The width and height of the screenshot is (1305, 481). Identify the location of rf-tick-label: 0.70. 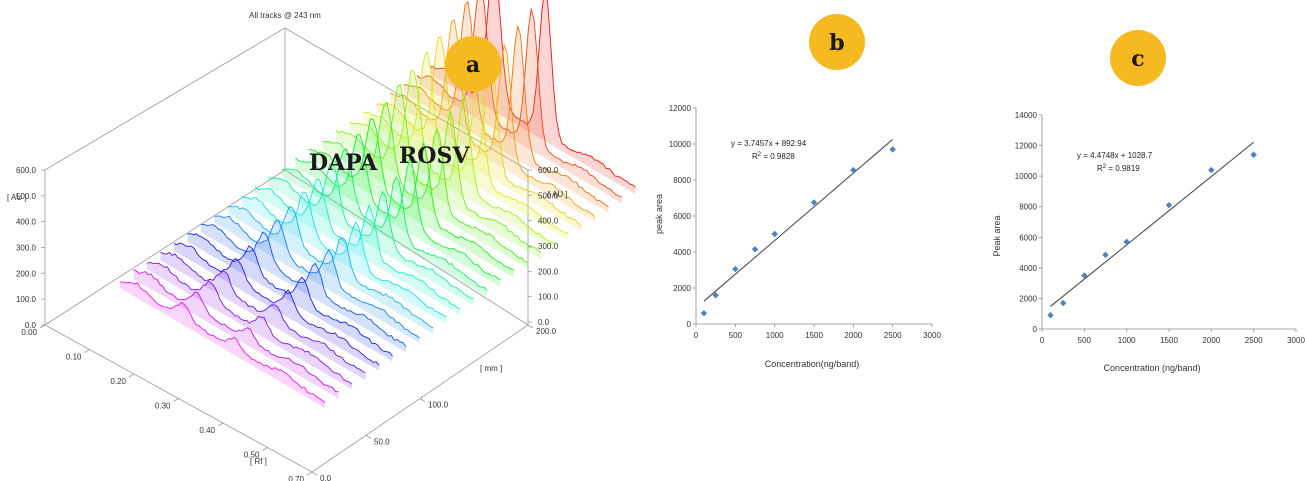
(296, 478).